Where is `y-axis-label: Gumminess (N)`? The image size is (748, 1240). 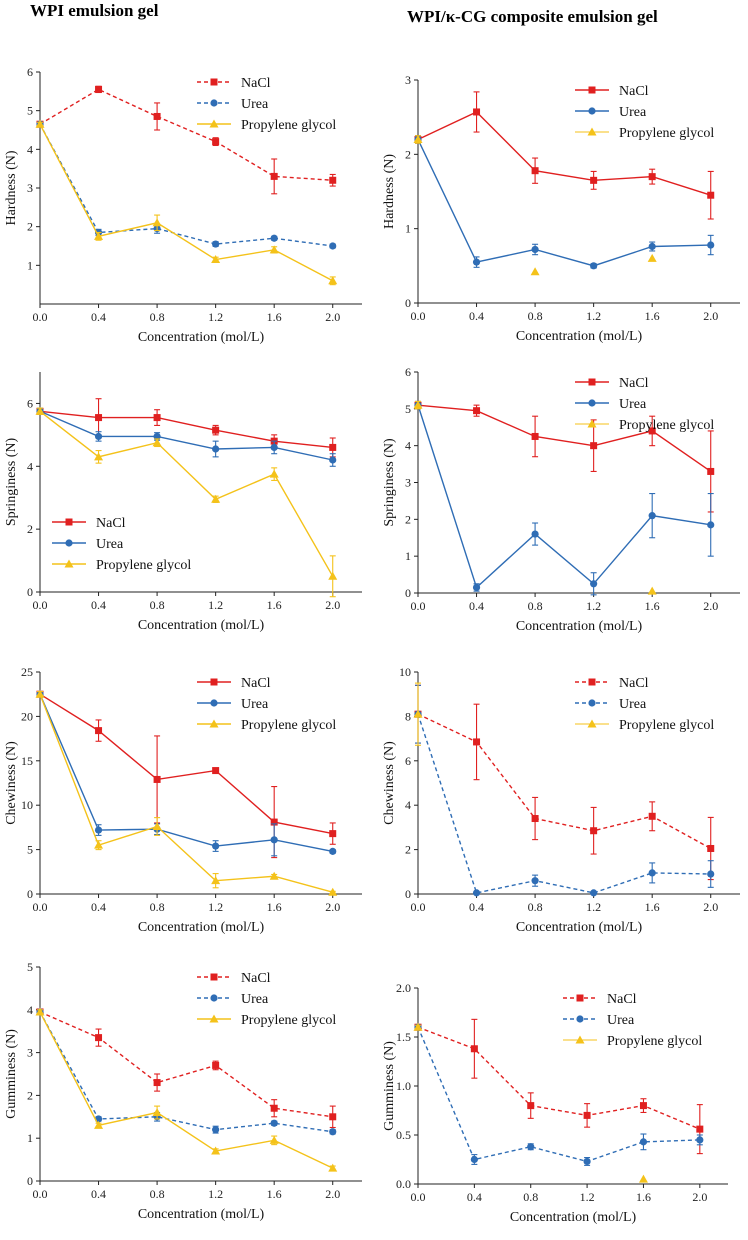 y-axis-label: Gumminess (N) is located at coordinates (389, 1086).